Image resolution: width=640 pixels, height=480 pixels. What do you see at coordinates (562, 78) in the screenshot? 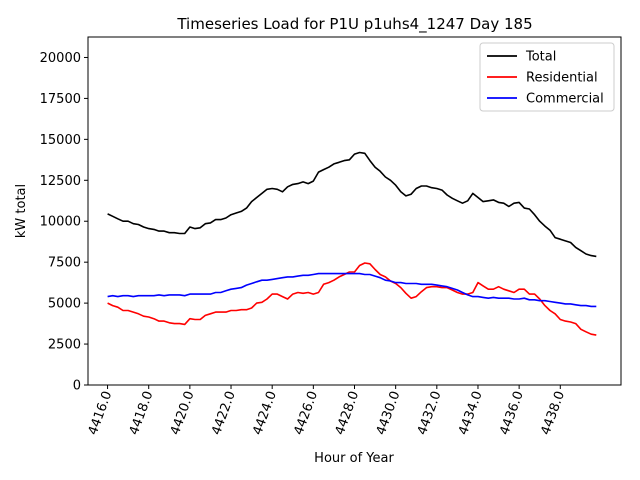
I see `legend-label-residential: Residential` at bounding box center [562, 78].